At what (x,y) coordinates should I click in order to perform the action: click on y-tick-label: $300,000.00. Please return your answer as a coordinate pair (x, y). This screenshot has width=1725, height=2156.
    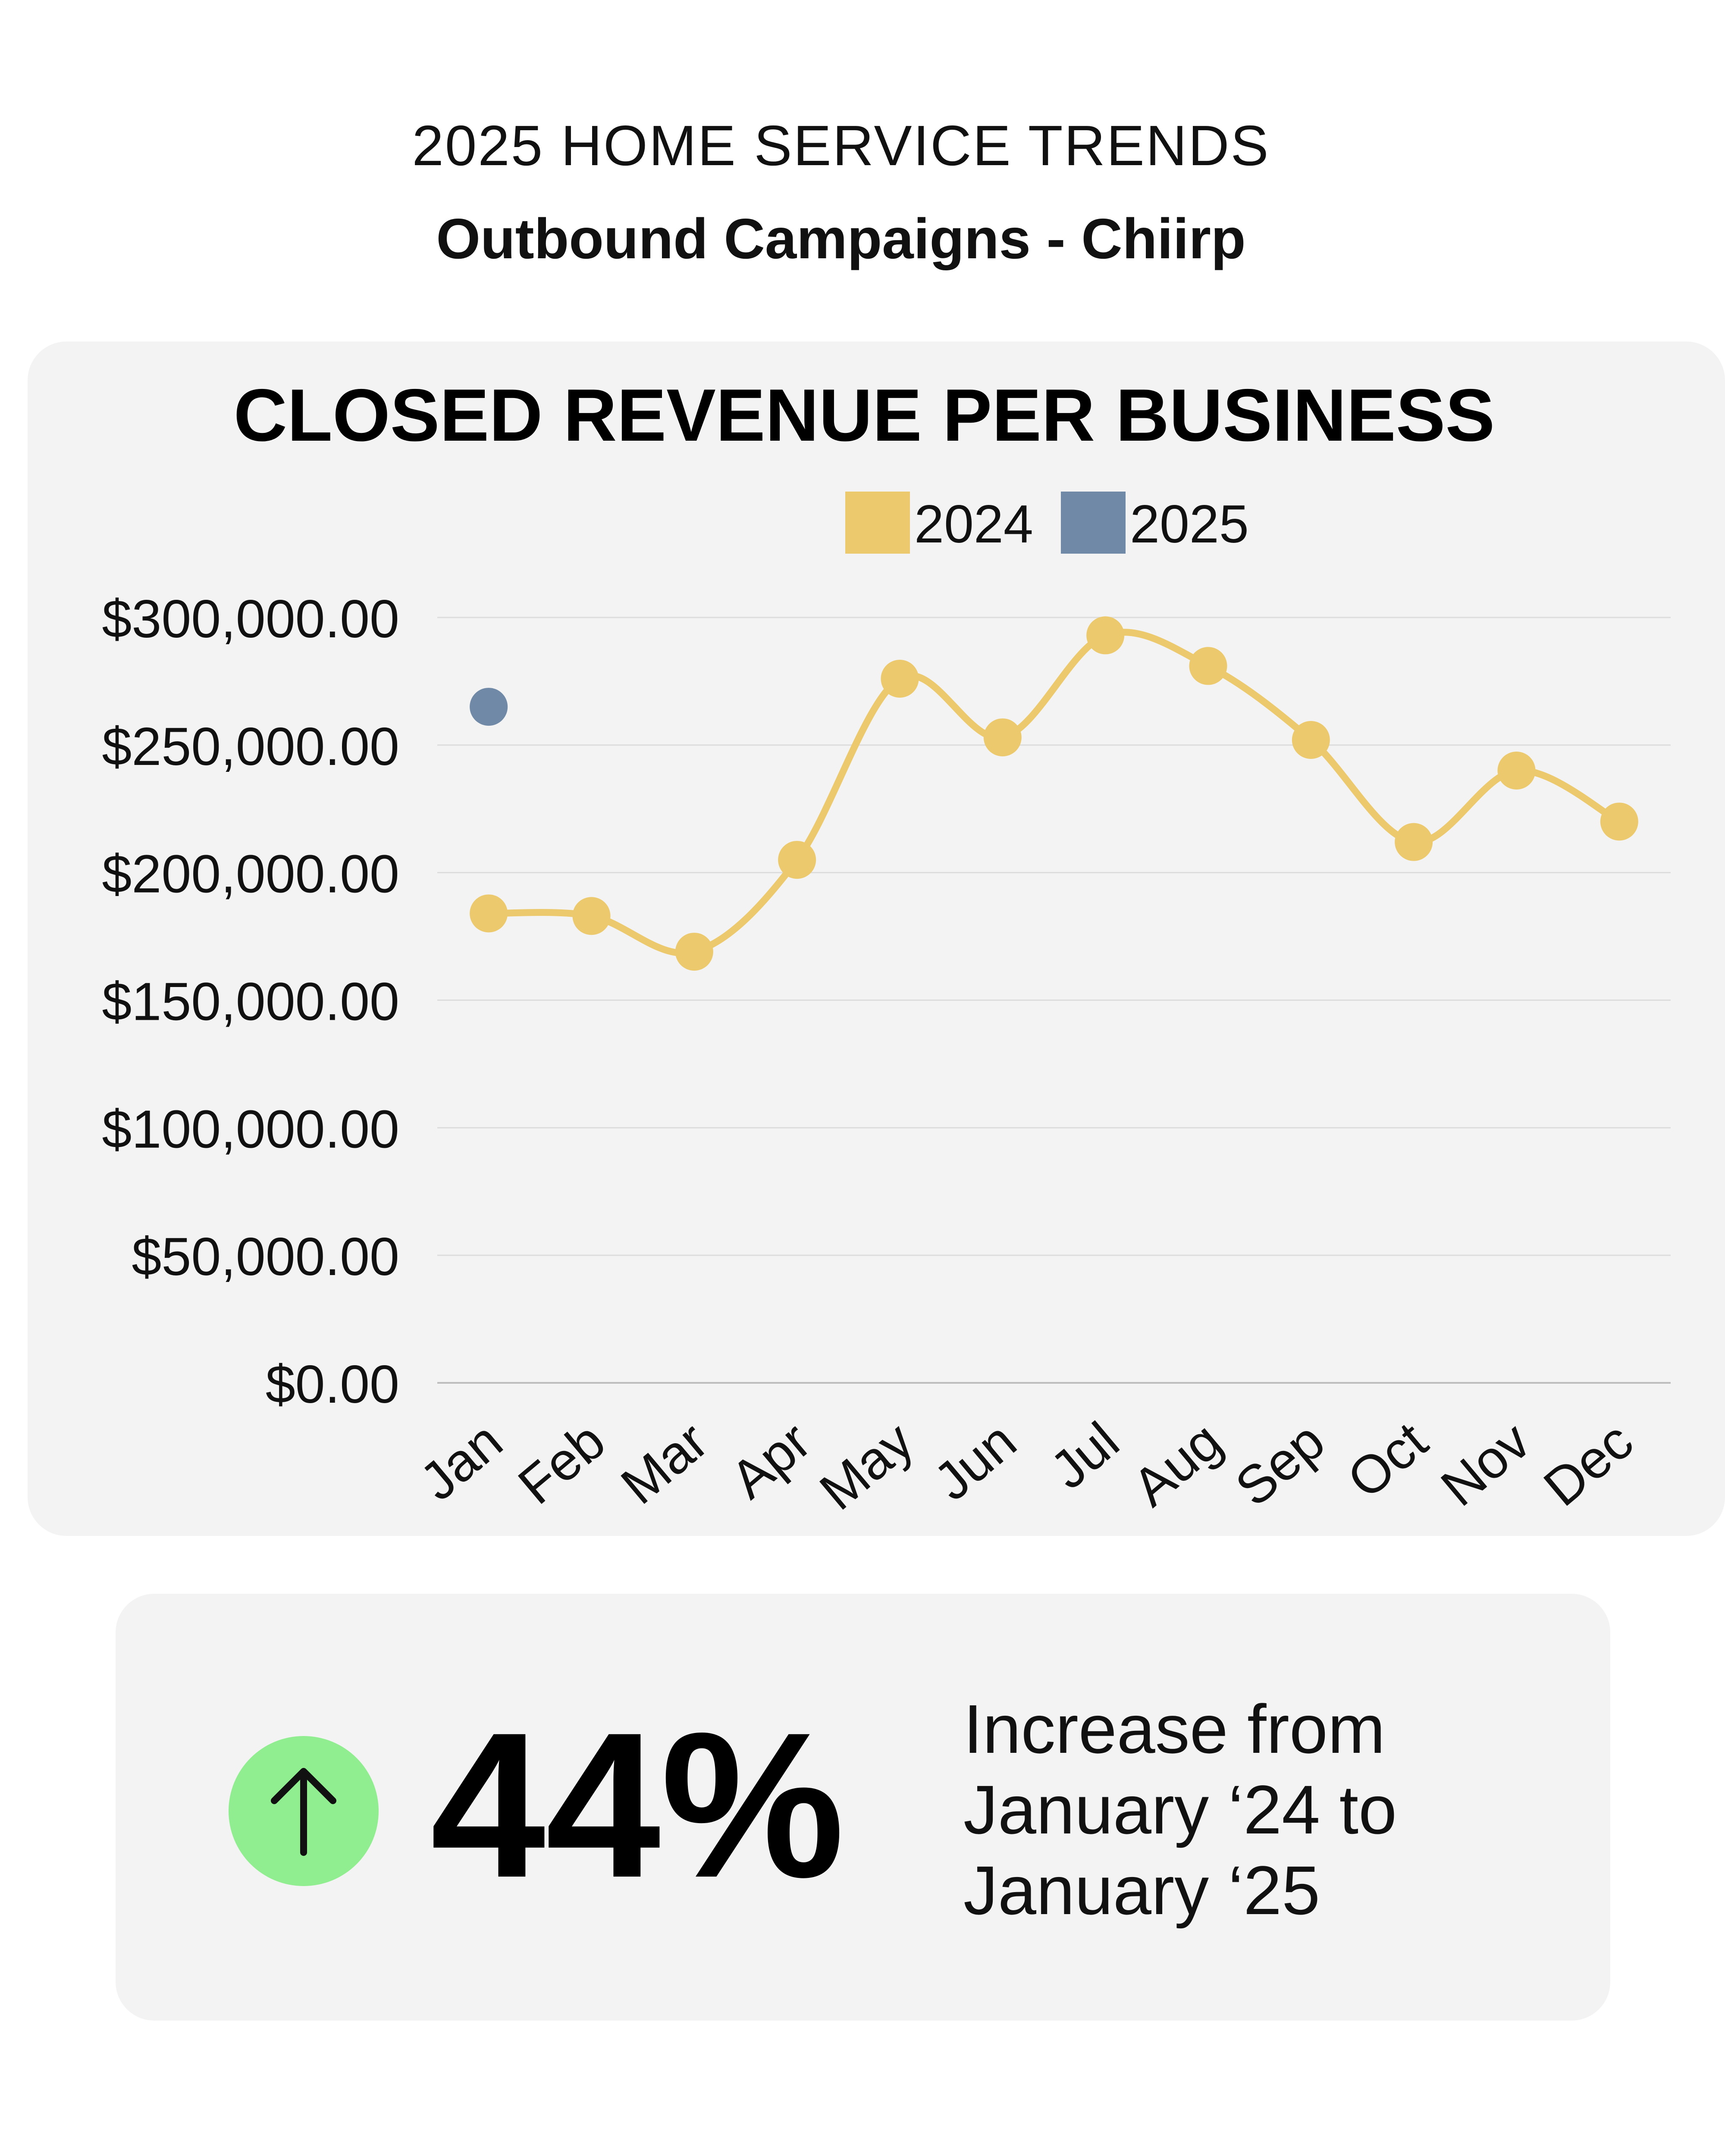
    Looking at the image, I should click on (251, 619).